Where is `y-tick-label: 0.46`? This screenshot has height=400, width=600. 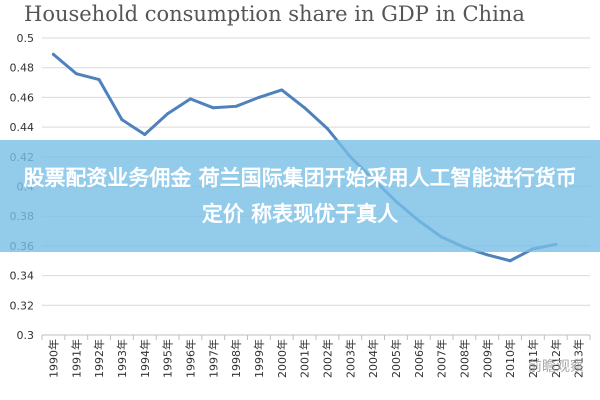 y-tick-label: 0.46 is located at coordinates (22, 97).